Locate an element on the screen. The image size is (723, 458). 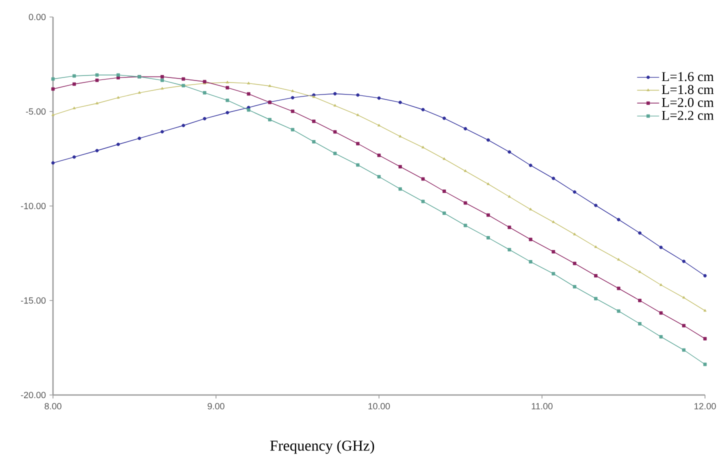
x-tick-label: 10.00 is located at coordinates (379, 406).